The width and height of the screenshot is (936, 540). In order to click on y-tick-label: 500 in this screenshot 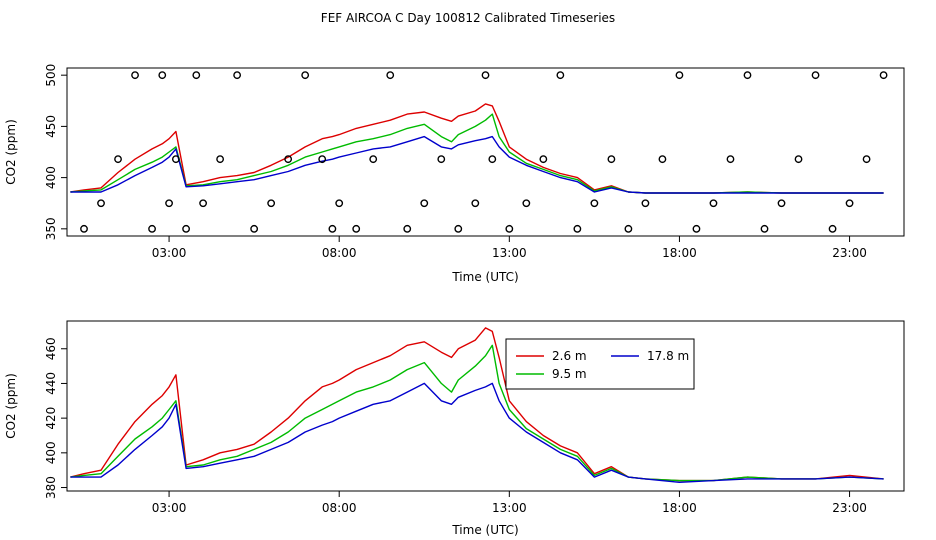, I will do `click(51, 75)`.